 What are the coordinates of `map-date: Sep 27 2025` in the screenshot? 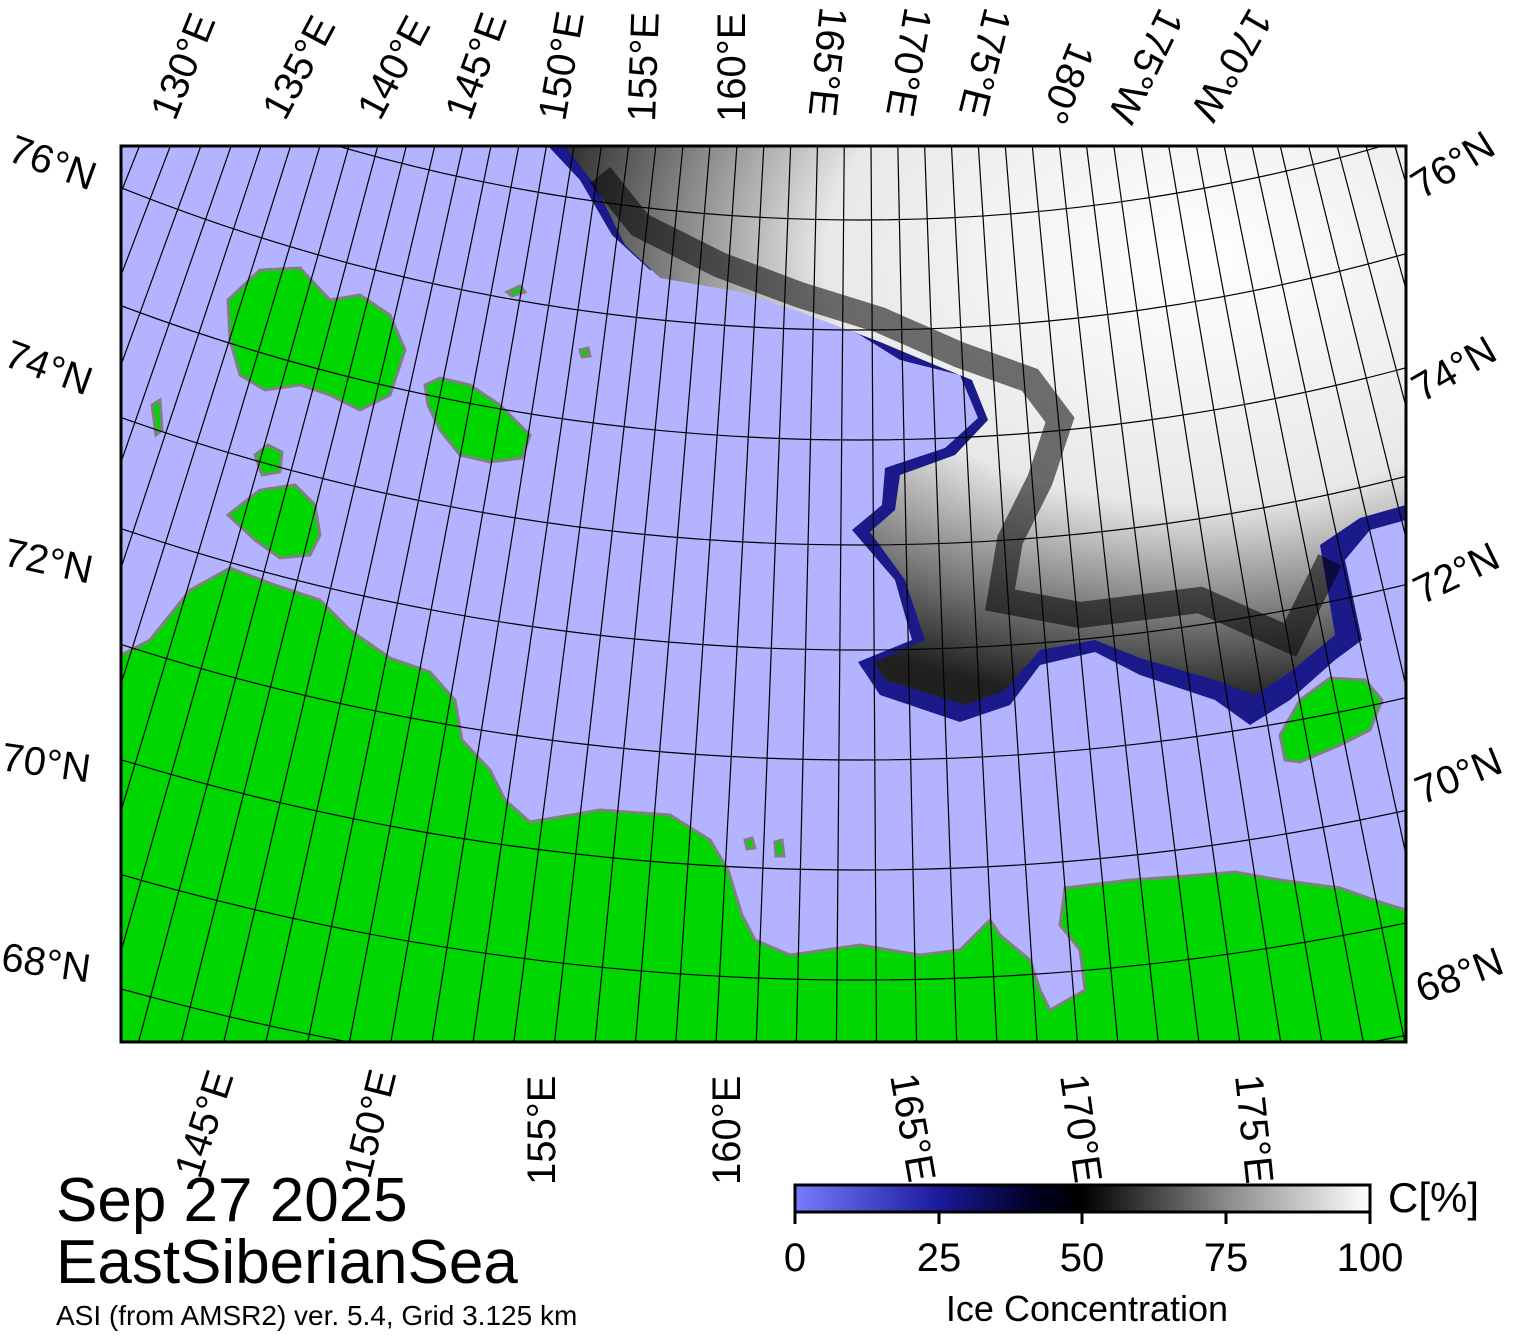 It's located at (232, 1200).